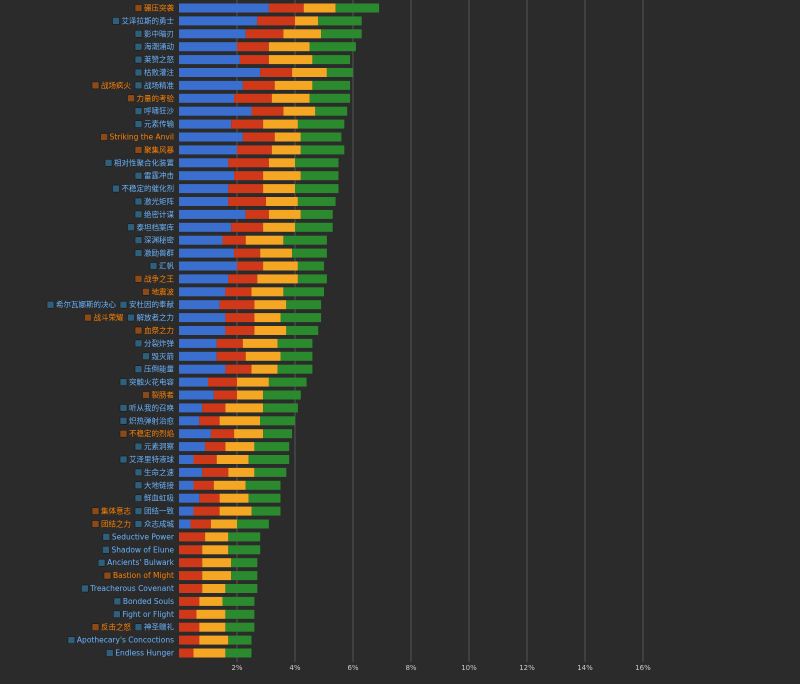 This screenshot has height=684, width=800. I want to click on row-label: 不稳定的烈焰, so click(151, 433).